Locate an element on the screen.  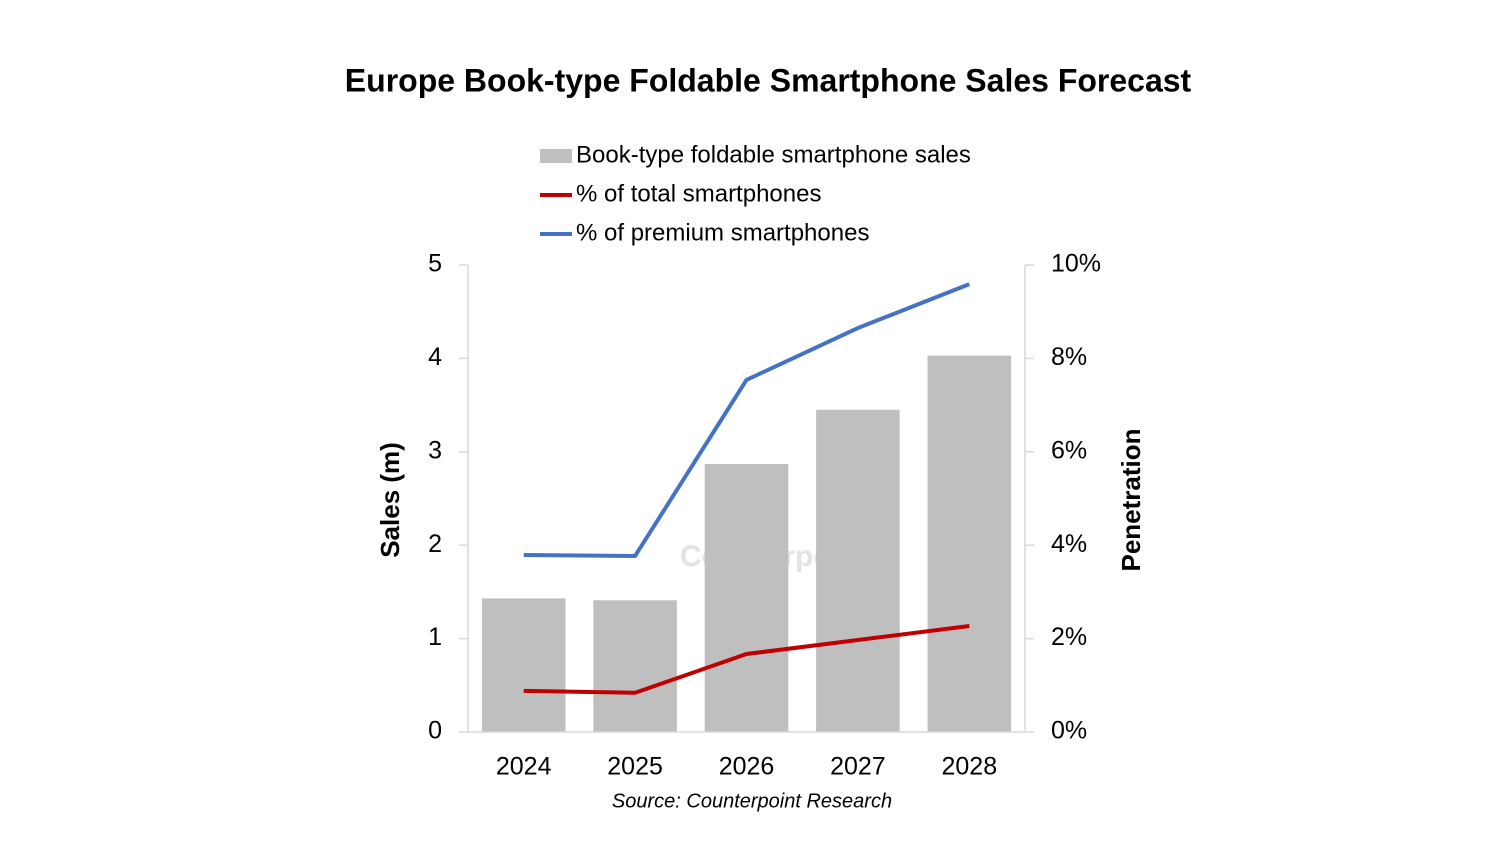
y-tick-label: 5 is located at coordinates (435, 264).